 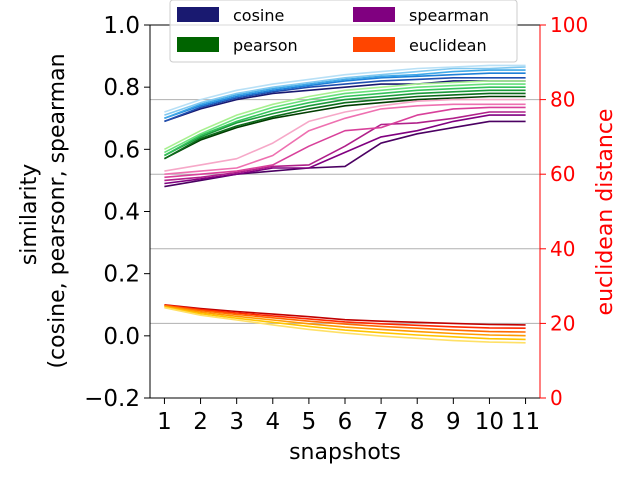 I want to click on left-axis-label: similarity (cosine, pearsonr, spearman, so click(x=43, y=210).